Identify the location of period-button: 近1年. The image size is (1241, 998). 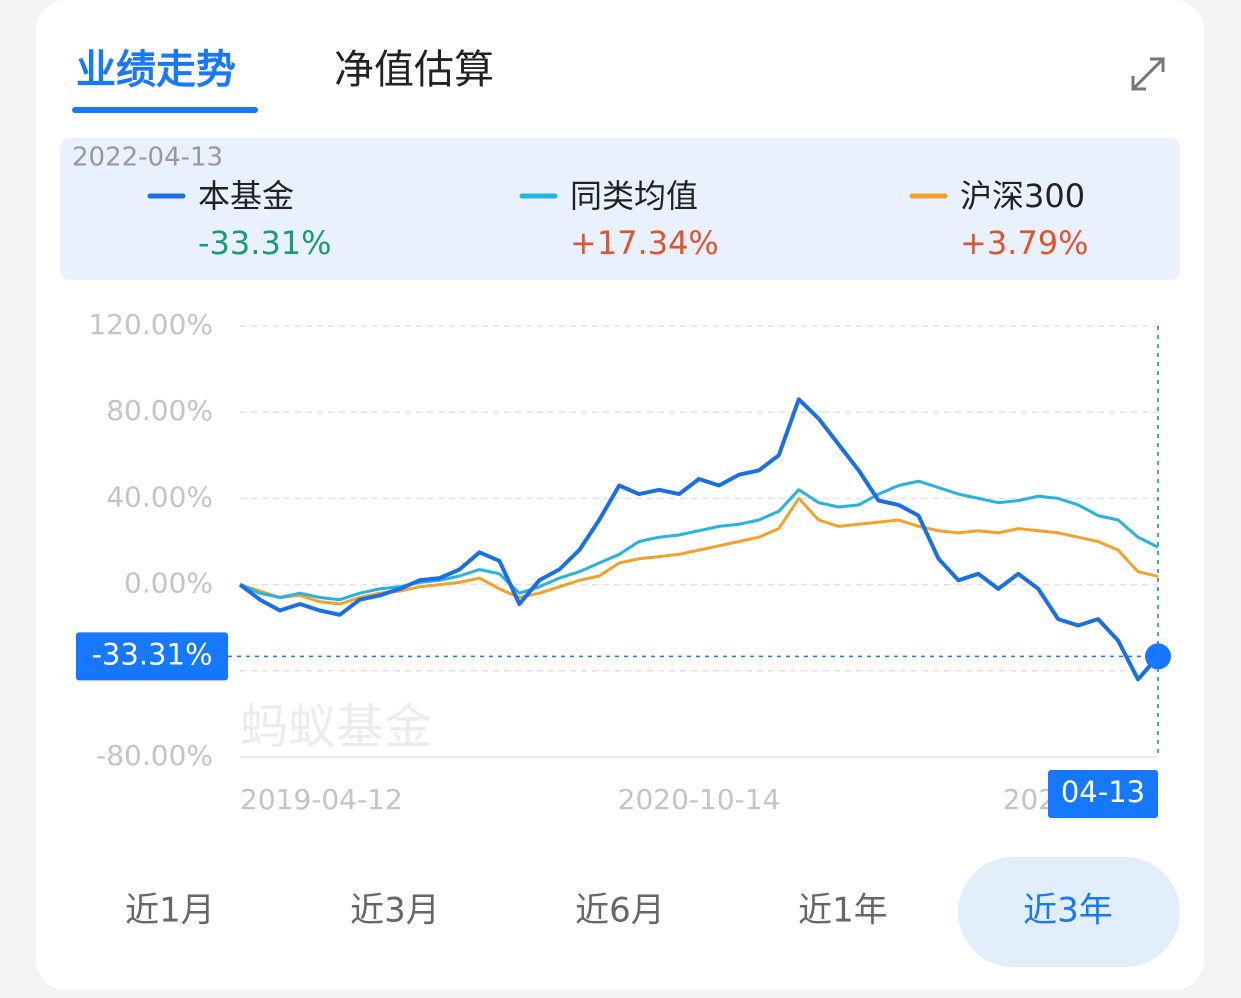
(843, 911).